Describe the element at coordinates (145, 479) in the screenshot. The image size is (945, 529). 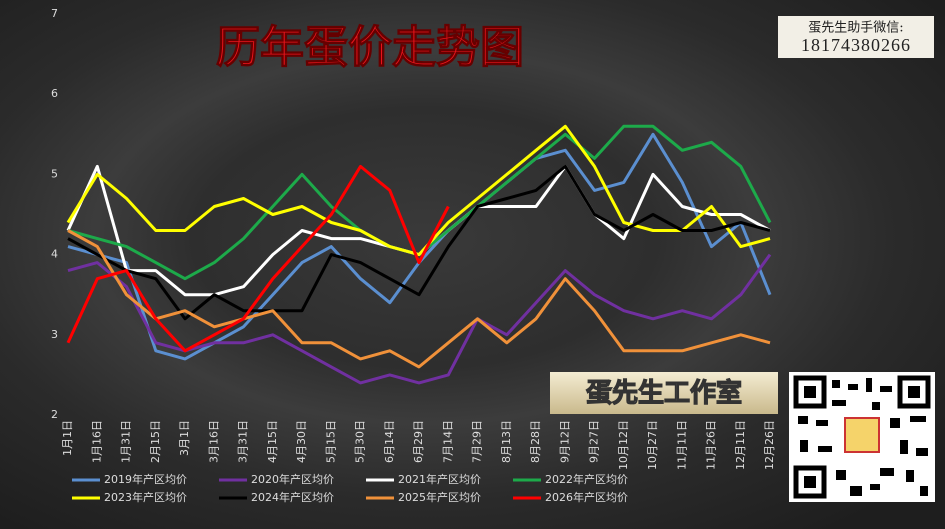
I see `legend-label: 2019年产区均价` at that location.